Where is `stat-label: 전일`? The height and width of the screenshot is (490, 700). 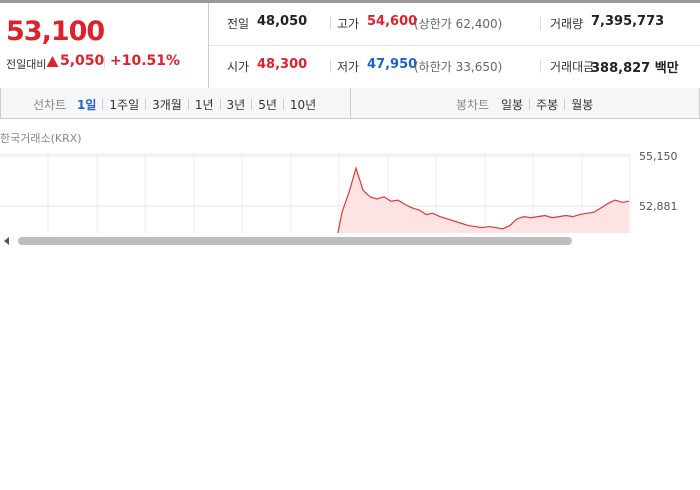
stat-label: 전일 is located at coordinates (238, 24).